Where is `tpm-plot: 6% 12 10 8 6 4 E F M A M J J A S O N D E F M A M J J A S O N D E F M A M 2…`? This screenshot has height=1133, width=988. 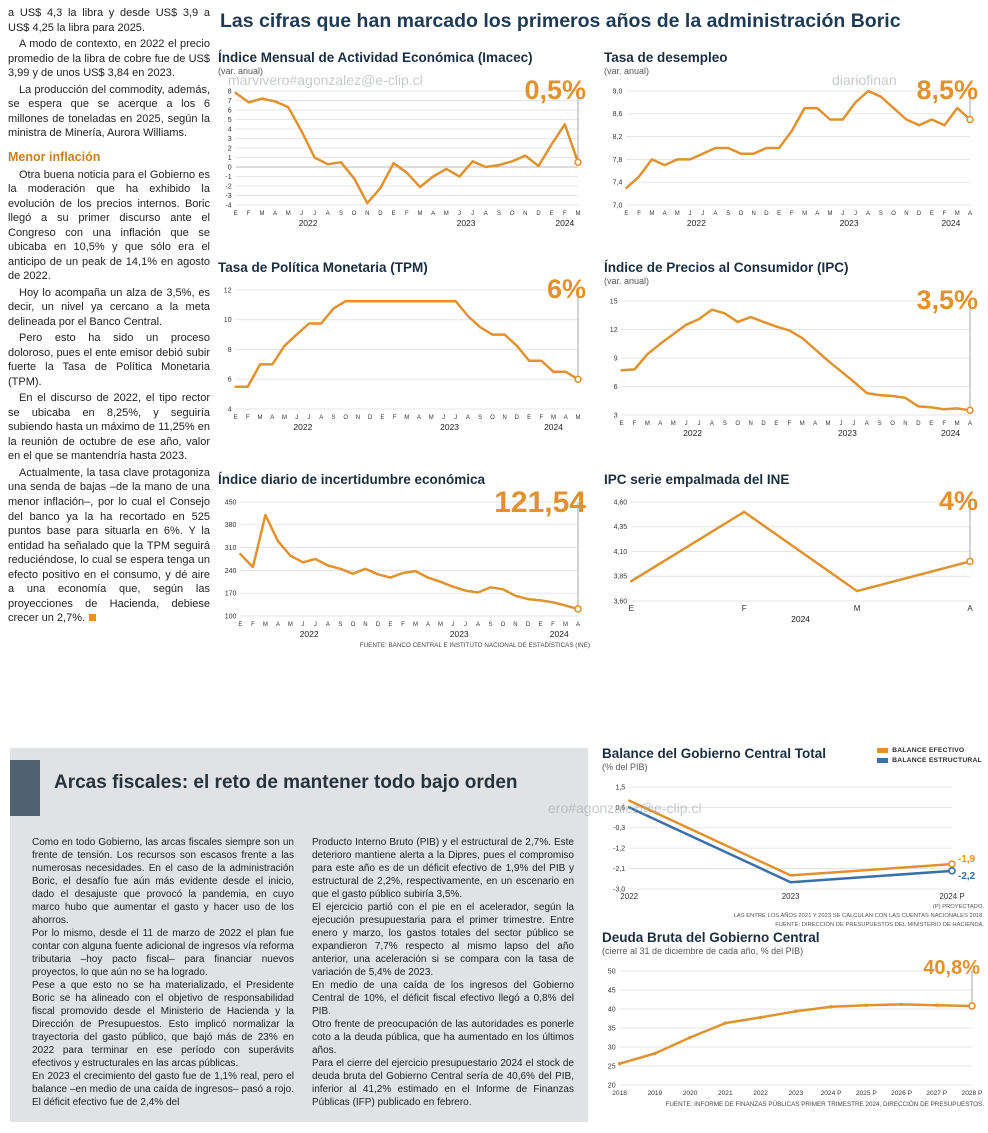
tpm-plot: 6% 12 10 8 6 4 E F M A M J J A S O N D E F M A M J J A S O N D E F M A M 2… is located at coordinates (404, 353).